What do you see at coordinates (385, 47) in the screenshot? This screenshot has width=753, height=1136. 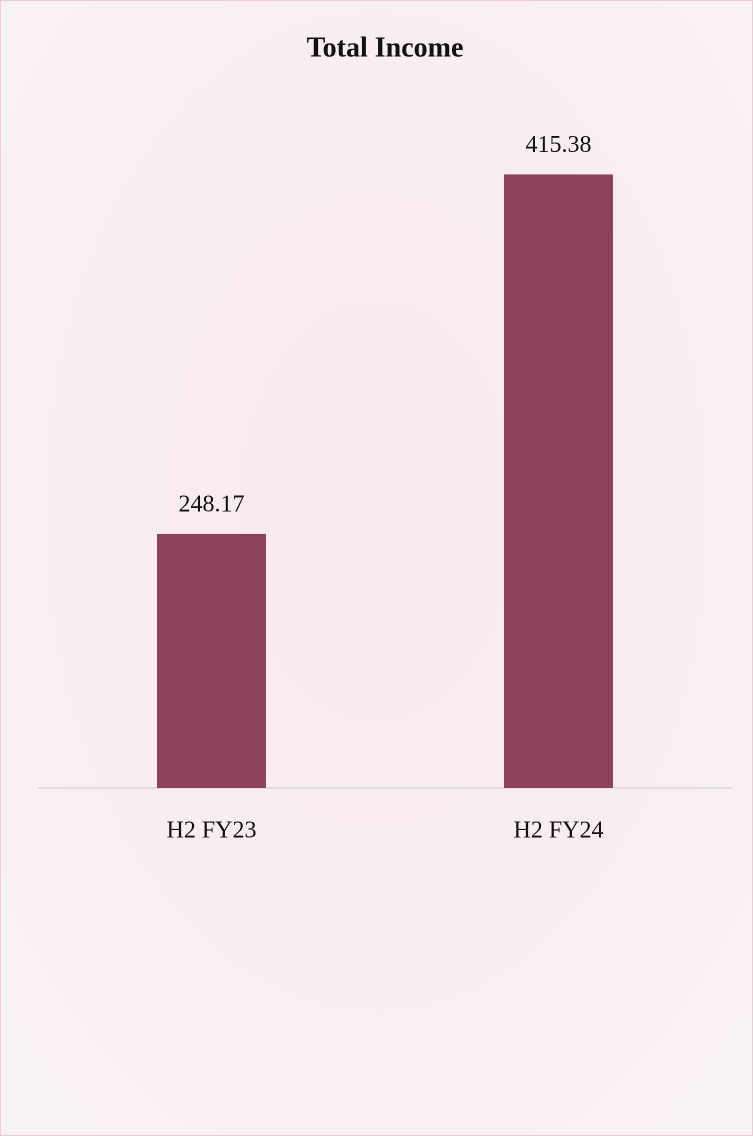 I see `chart-title: Total Income` at bounding box center [385, 47].